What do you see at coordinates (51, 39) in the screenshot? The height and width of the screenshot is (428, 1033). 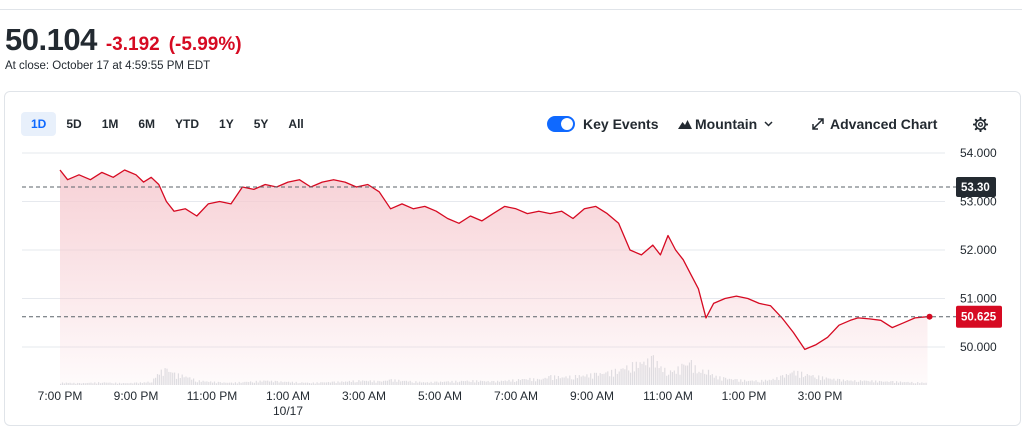 I see `last-price: 50.104` at bounding box center [51, 39].